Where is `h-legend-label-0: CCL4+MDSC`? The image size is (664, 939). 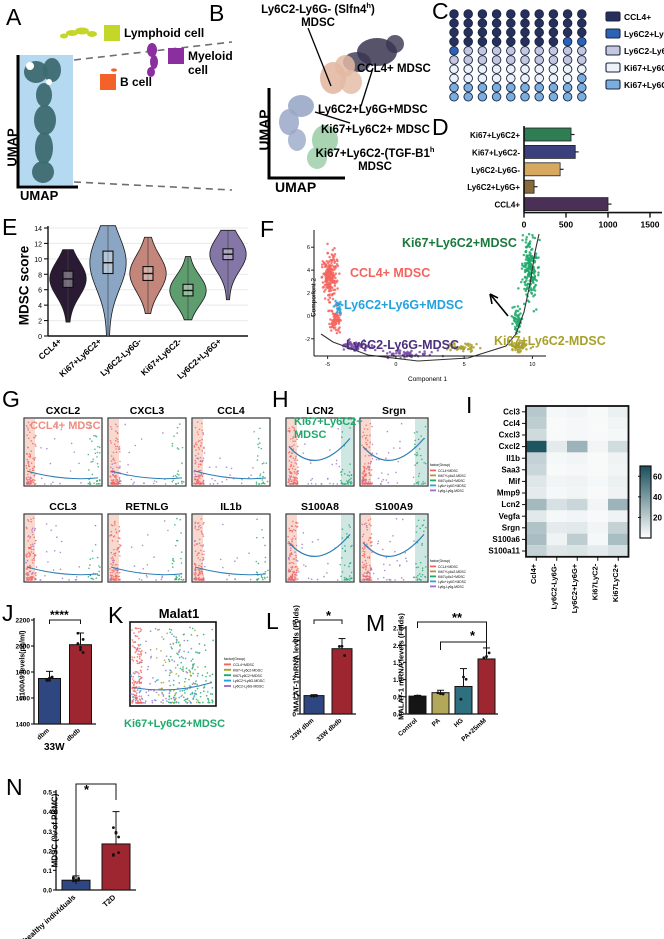 h-legend-label-0: CCL4+MDSC is located at coordinates (448, 471).